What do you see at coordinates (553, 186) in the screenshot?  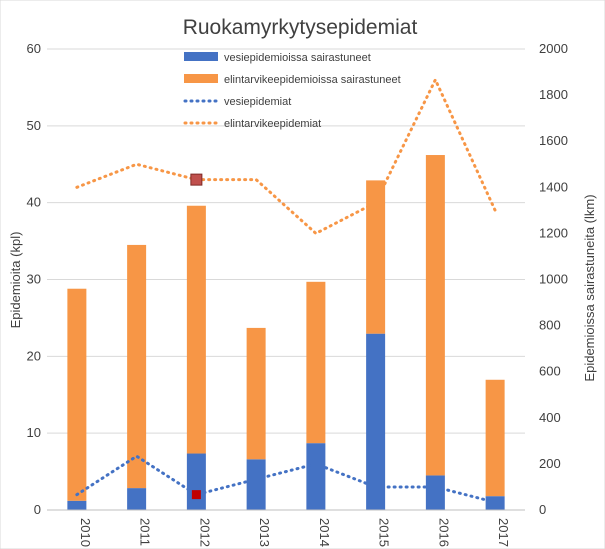 I see `y-right-tick-label: 1400` at bounding box center [553, 186].